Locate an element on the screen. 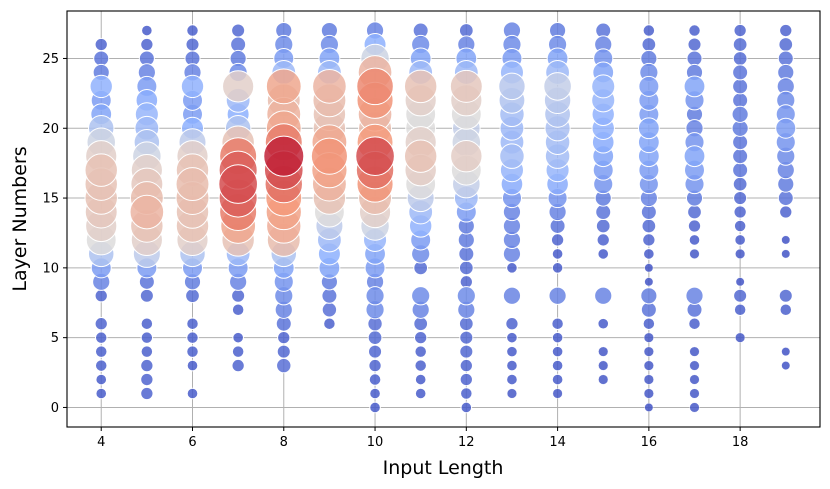 The width and height of the screenshot is (830, 489). x-tick-label: 8 is located at coordinates (284, 442).